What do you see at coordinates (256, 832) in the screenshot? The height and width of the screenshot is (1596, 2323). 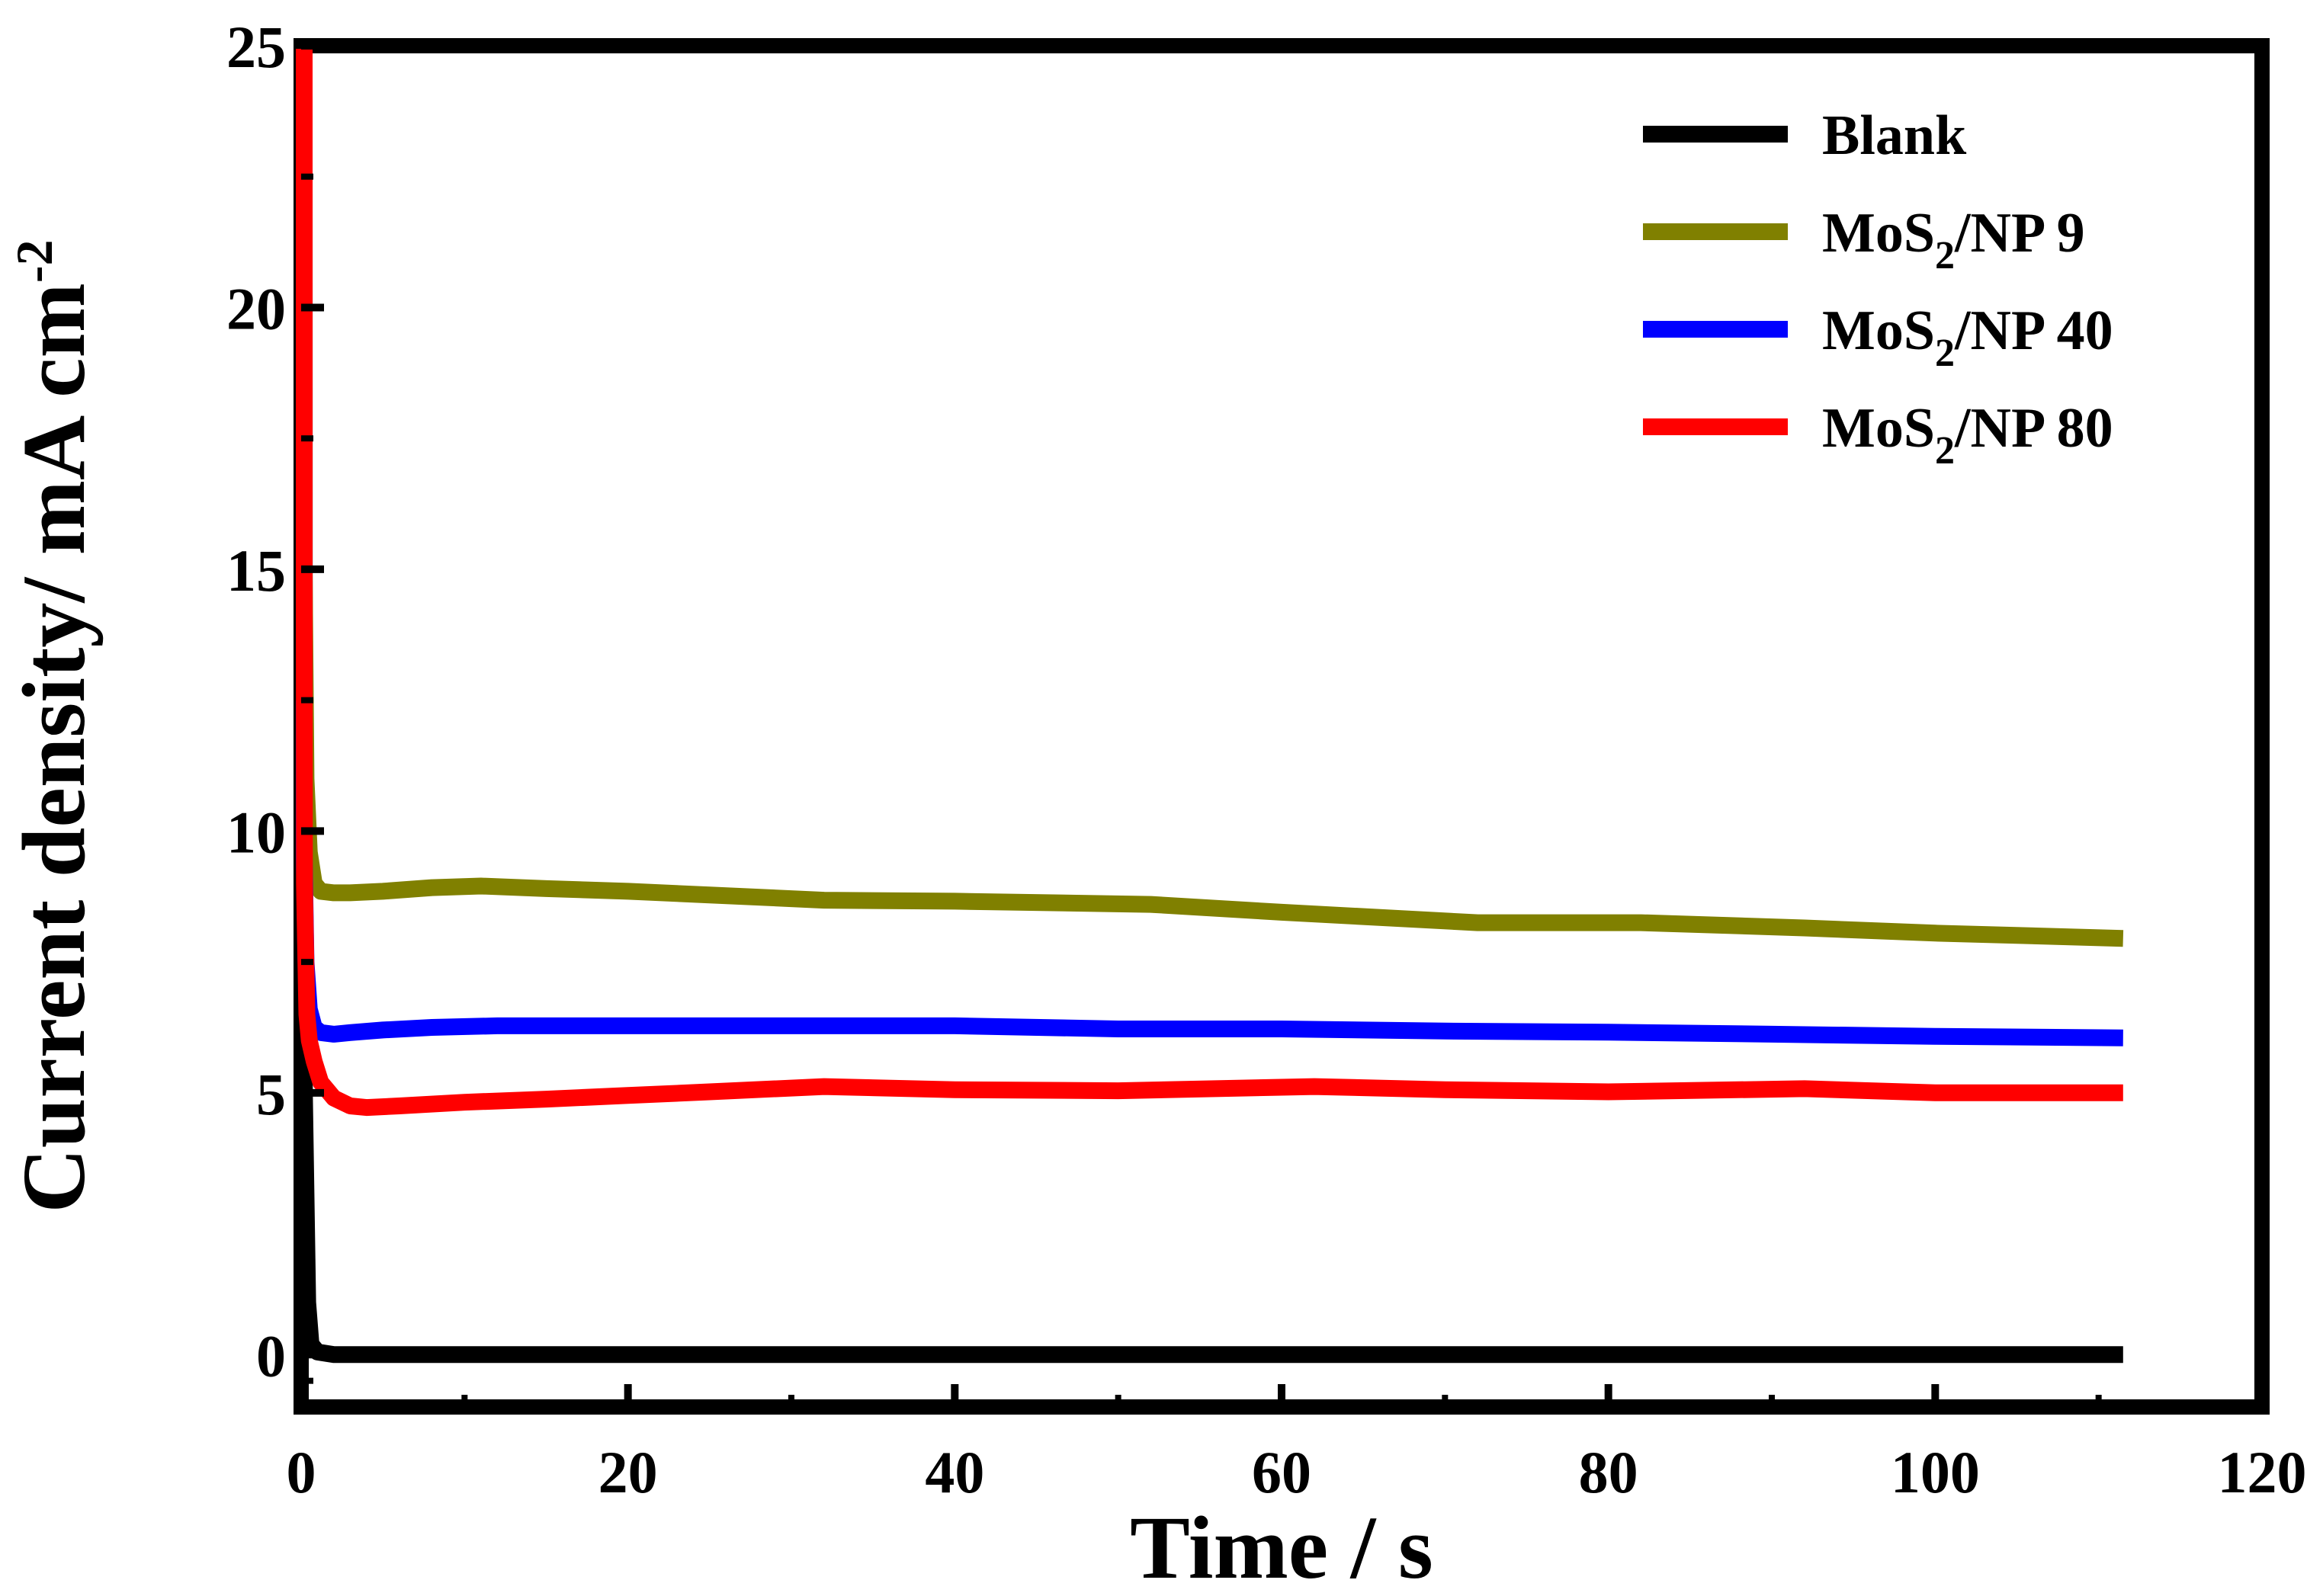 I see `y-tick-label: 10` at bounding box center [256, 832].